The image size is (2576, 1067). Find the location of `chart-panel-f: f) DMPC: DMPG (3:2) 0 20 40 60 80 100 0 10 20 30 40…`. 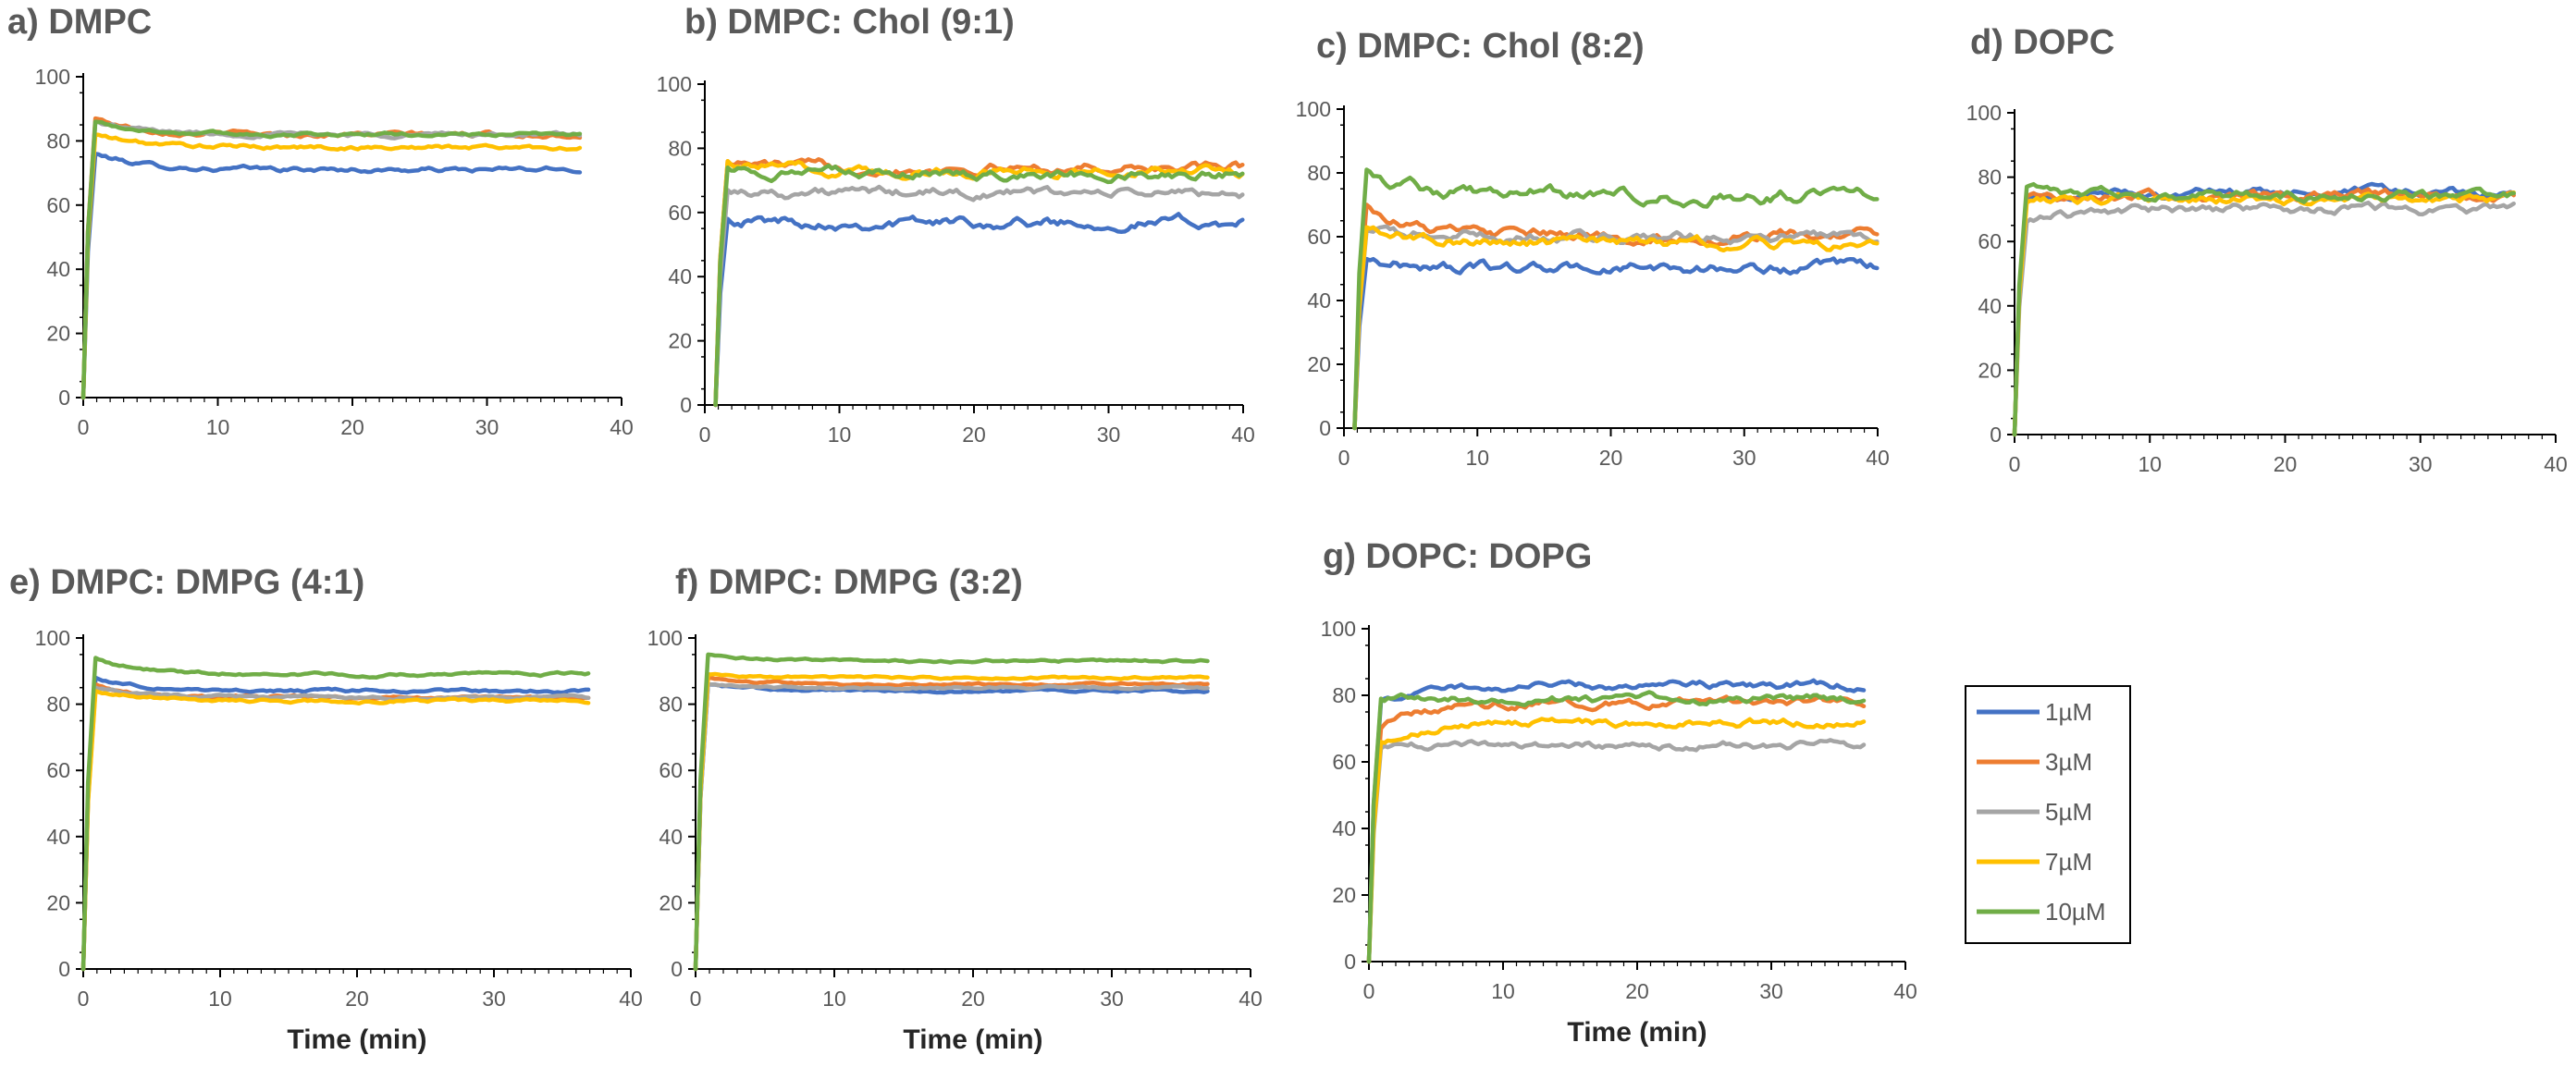

chart-panel-f: f) DMPC: DMPG (3:2) 0 20 40 60 80 100 0 10 20 30 40… is located at coordinates (955, 809).